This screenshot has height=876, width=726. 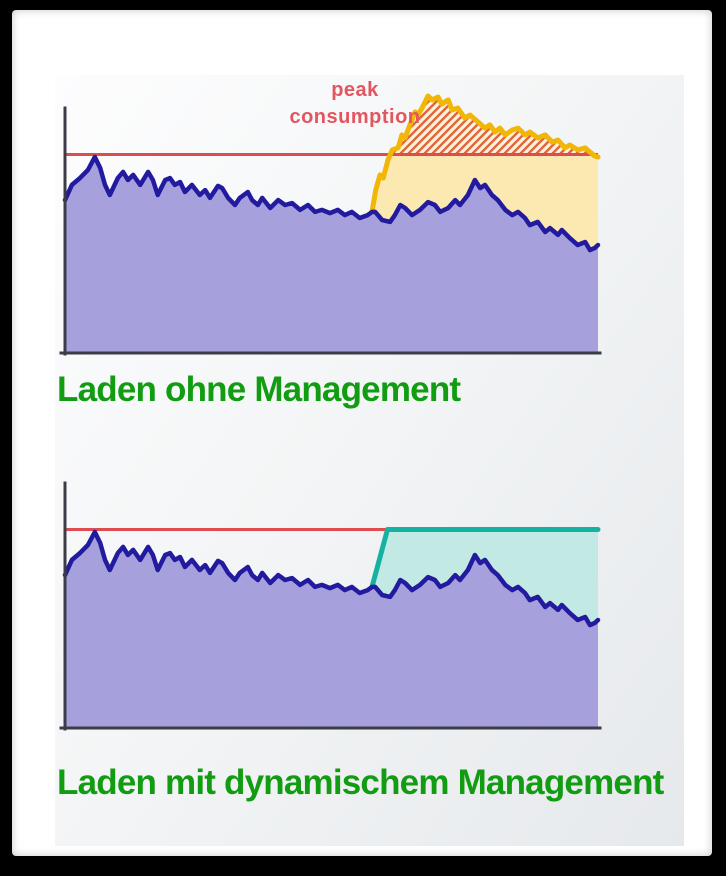 I want to click on peak-consumption-annotation: peak consumption, so click(x=355, y=104).